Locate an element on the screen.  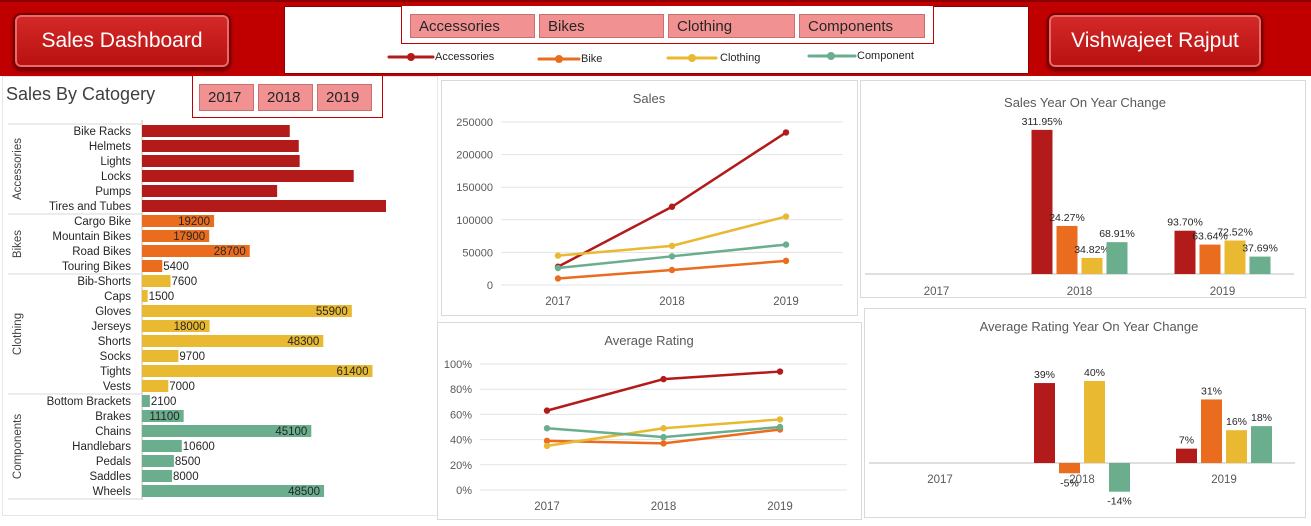
category-value-label: 65000 is located at coordinates (366, 207).